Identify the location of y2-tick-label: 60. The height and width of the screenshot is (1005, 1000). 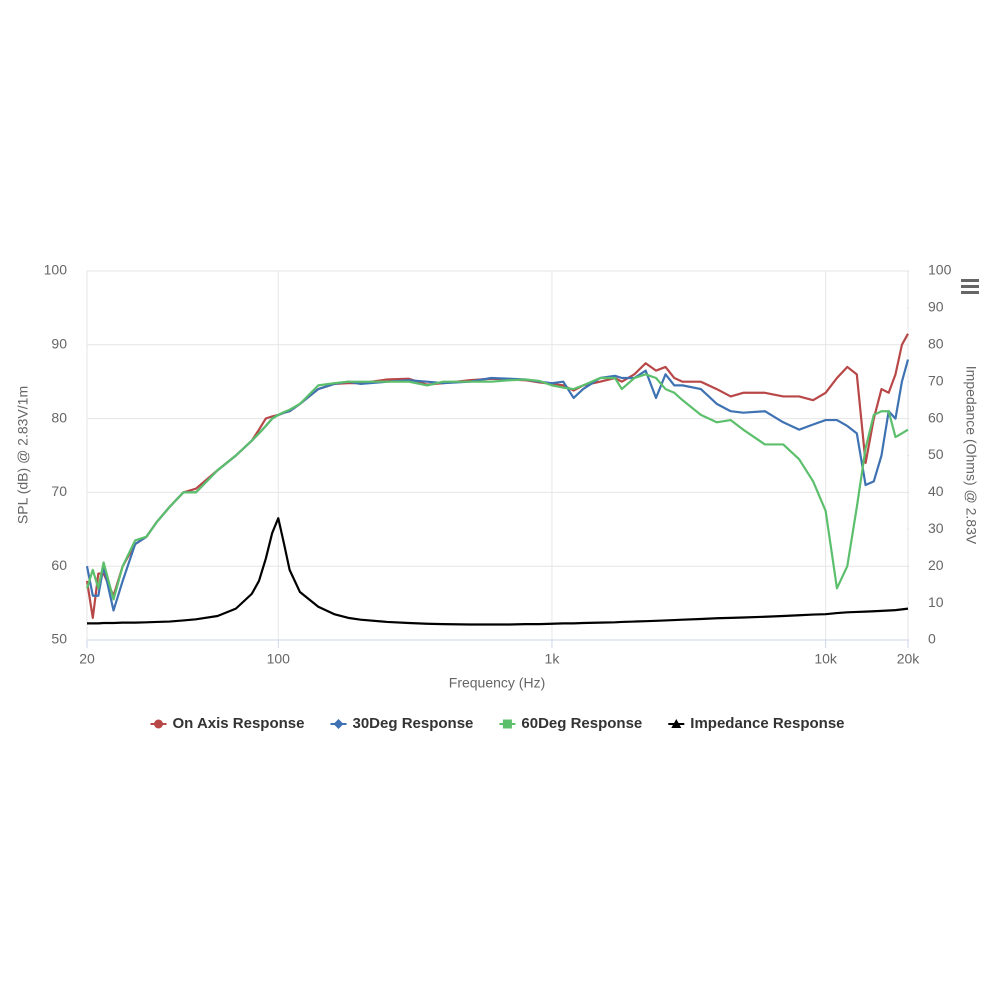
(936, 417).